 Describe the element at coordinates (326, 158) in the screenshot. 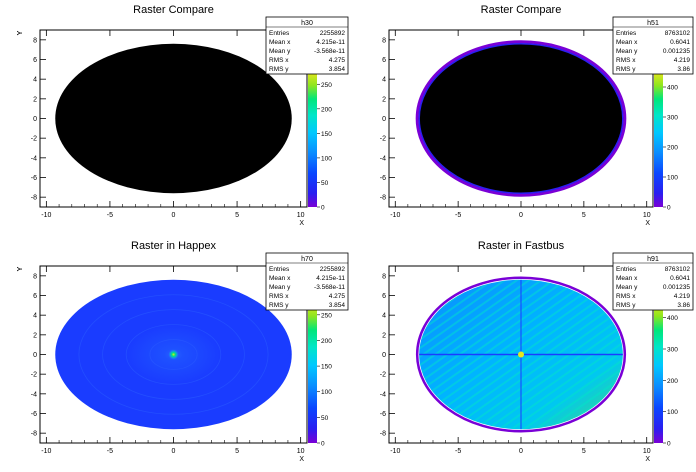

I see `color-scale-label: 100` at that location.